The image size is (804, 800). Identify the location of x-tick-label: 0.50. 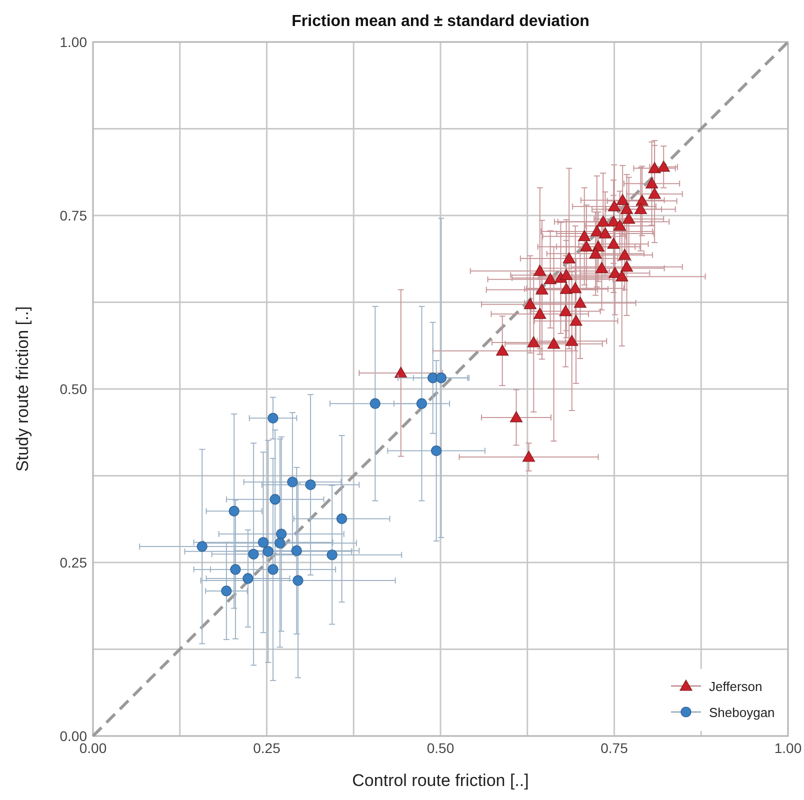
(440, 748).